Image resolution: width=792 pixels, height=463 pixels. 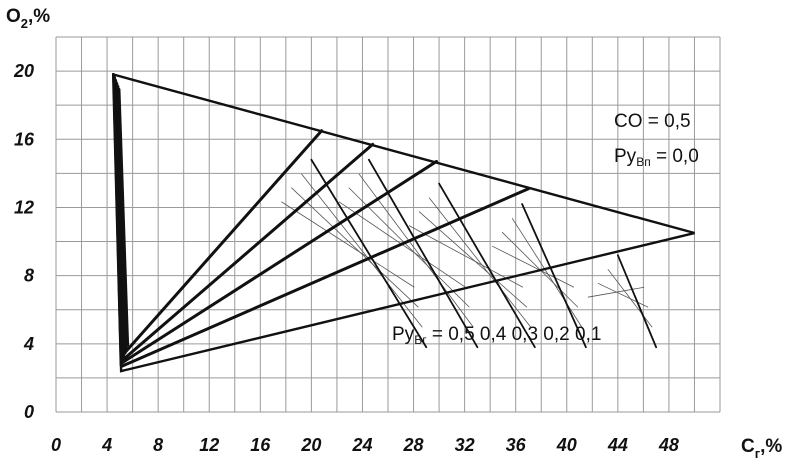 What do you see at coordinates (516, 445) in the screenshot?
I see `x-tick-label: 36` at bounding box center [516, 445].